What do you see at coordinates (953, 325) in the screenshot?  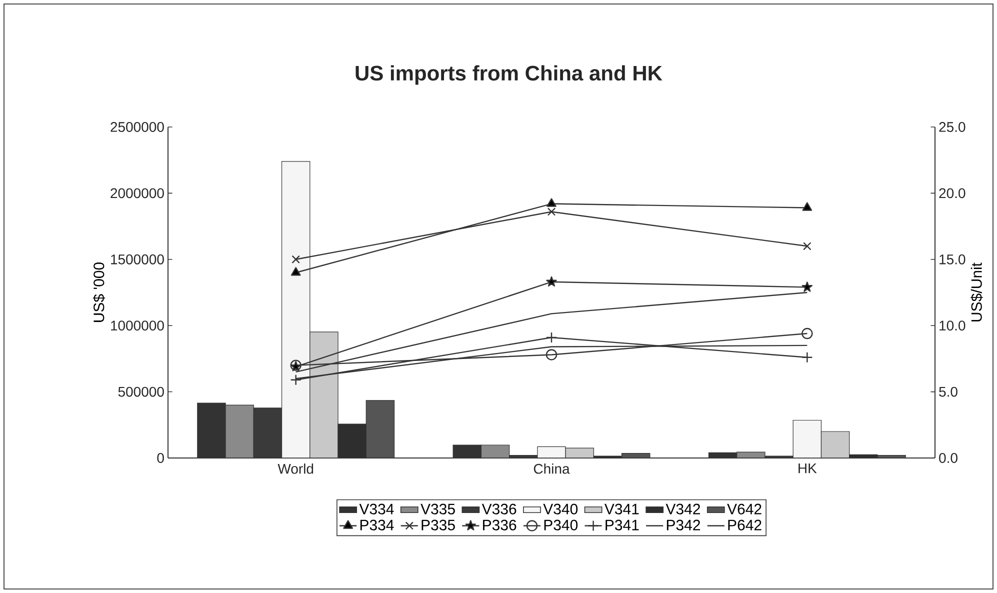 I see `y2-tick-label: 10.0` at bounding box center [953, 325].